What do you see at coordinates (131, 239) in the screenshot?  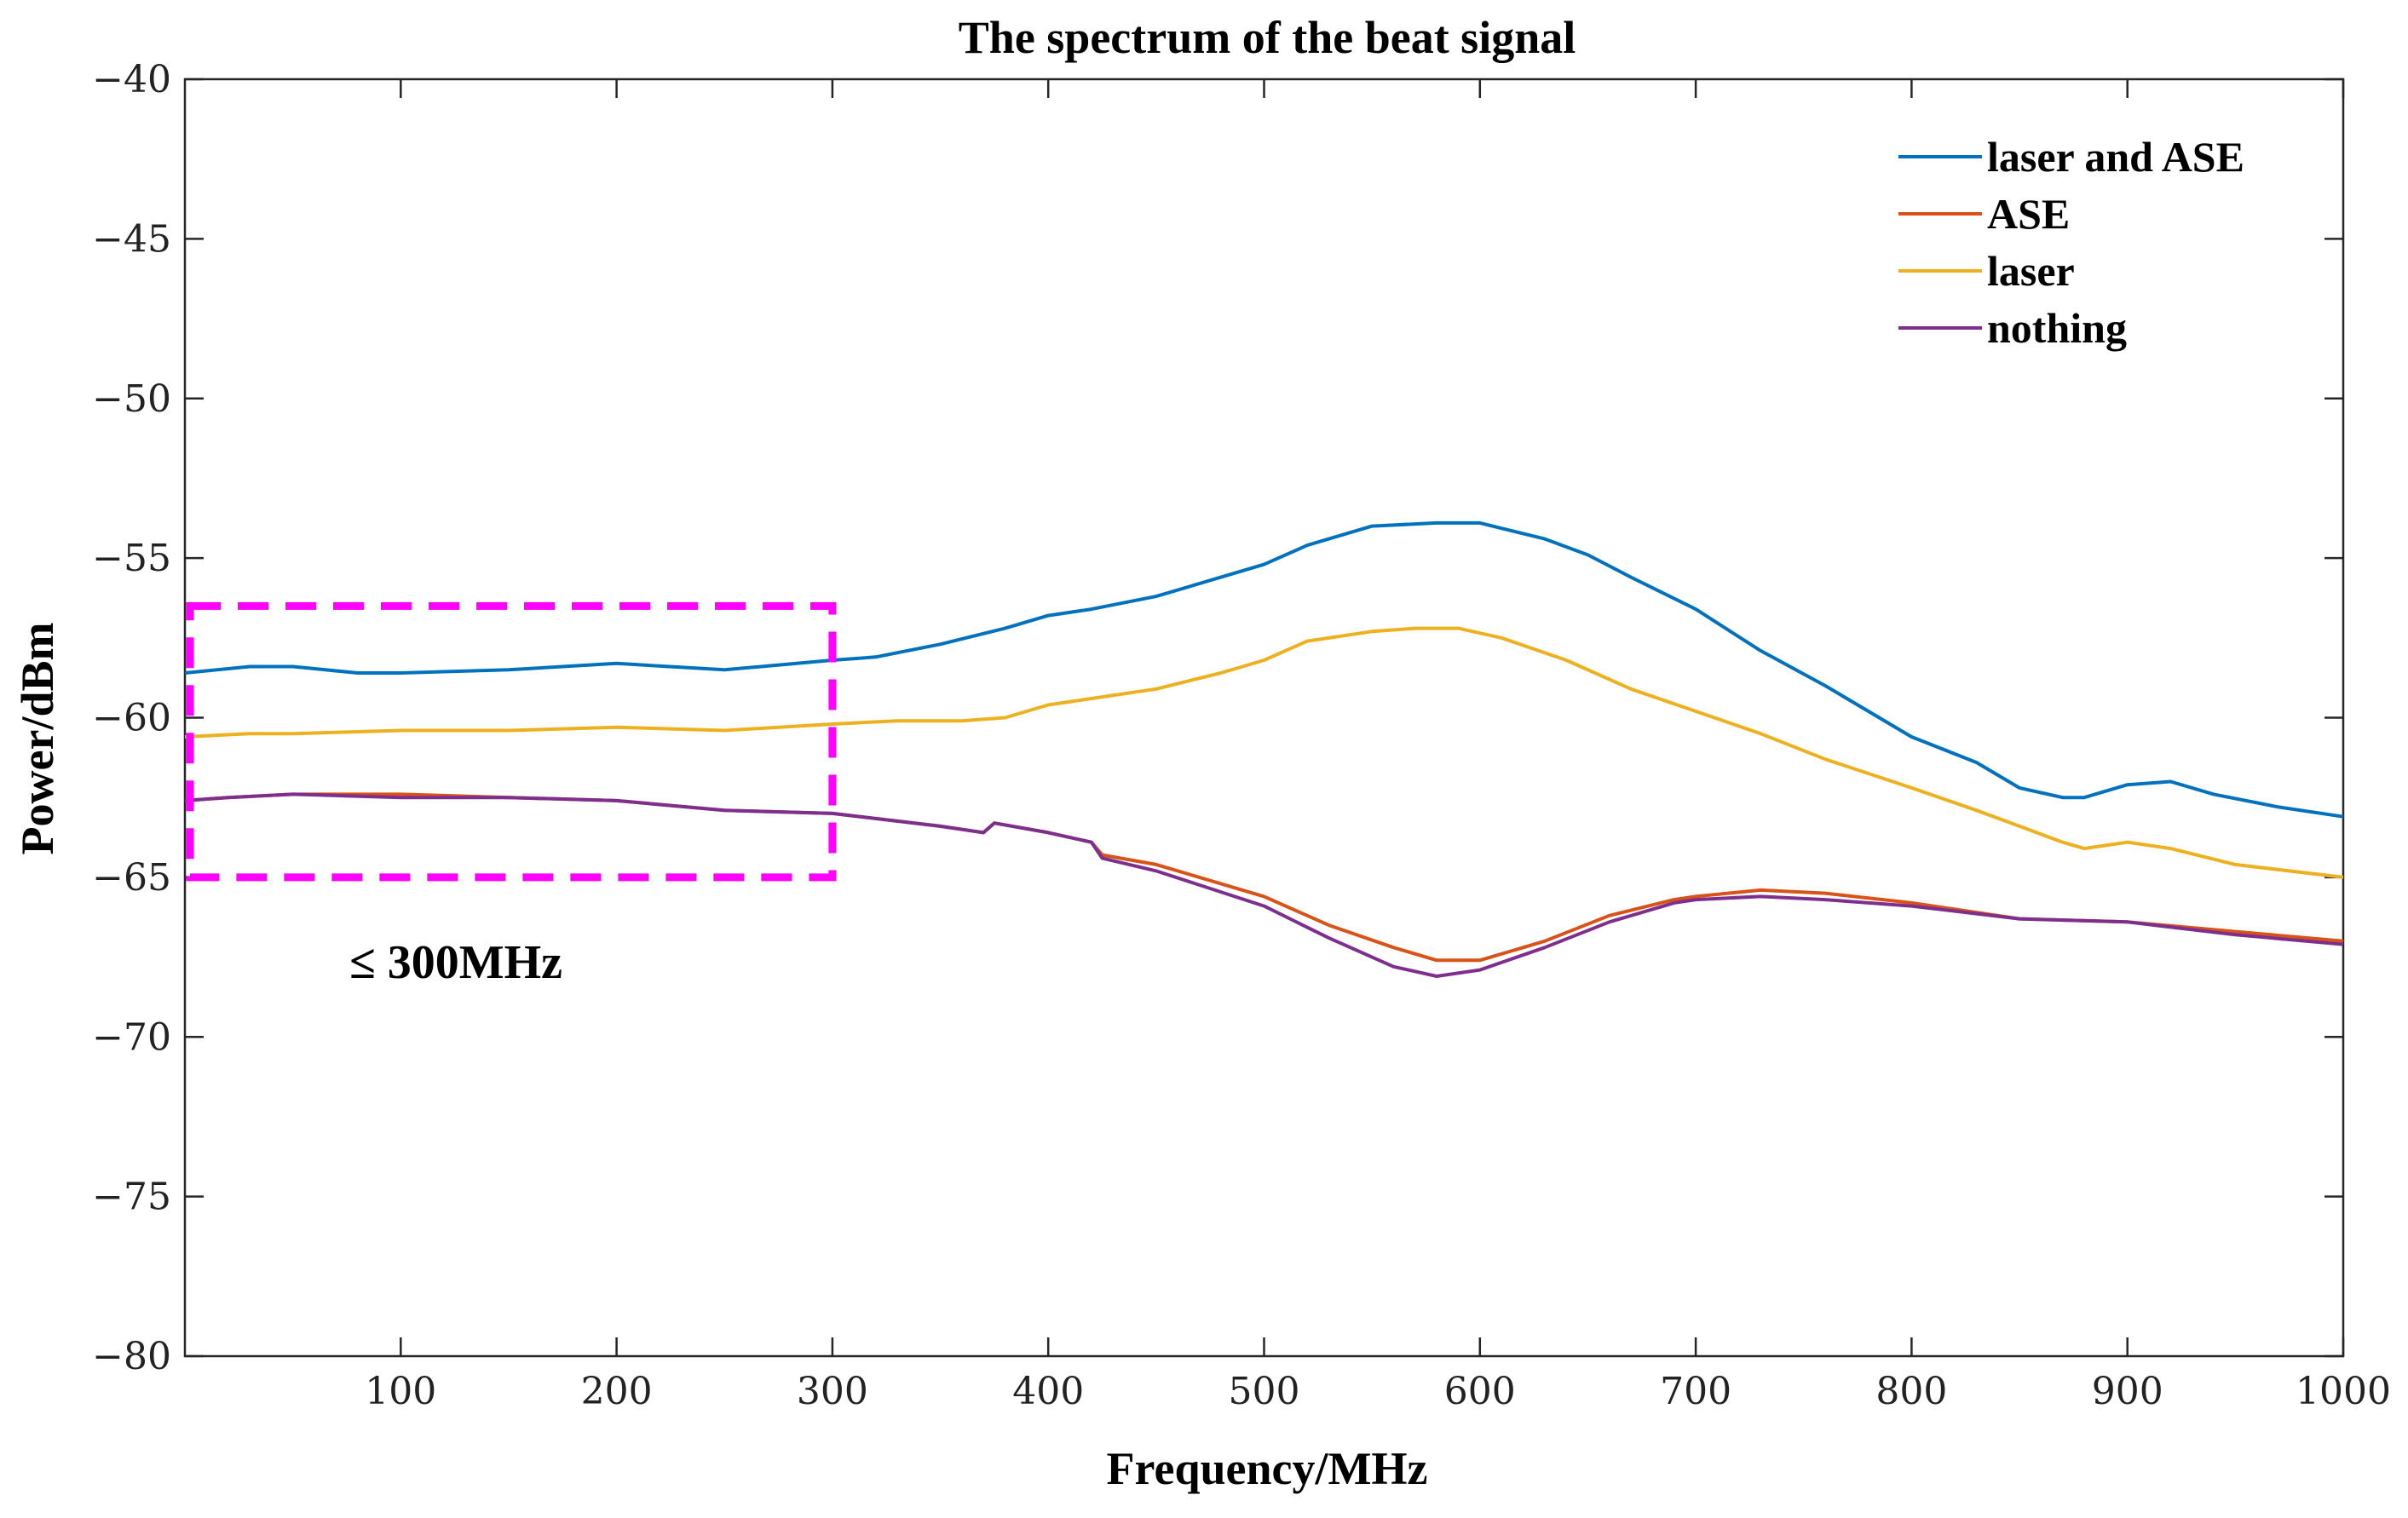 I see `y-tick-label: −45` at bounding box center [131, 239].